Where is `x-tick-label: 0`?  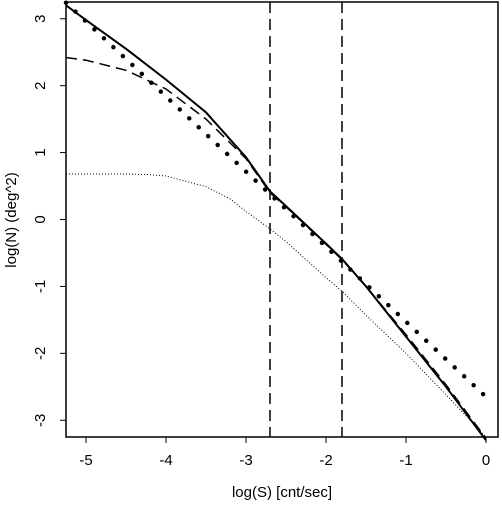
x-tick-label: 0 is located at coordinates (486, 460).